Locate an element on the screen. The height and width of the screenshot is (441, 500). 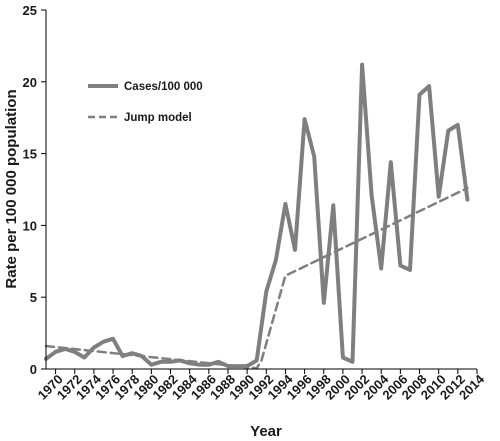
y-axis-ticks: 0 5 10 15 20 25 is located at coordinates (34, 190).